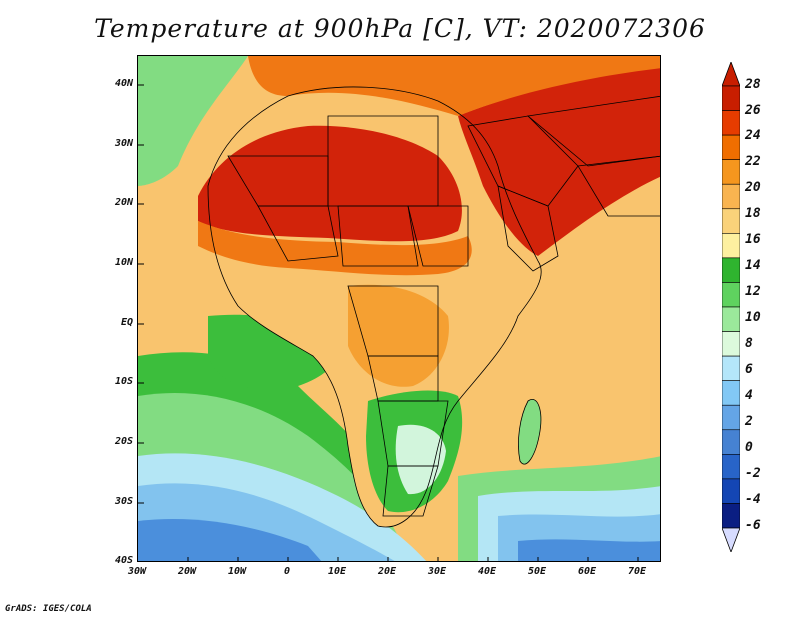 The width and height of the screenshot is (800, 618). Describe the element at coordinates (753, 317) in the screenshot. I see `colorbar-label-10: 10` at that location.